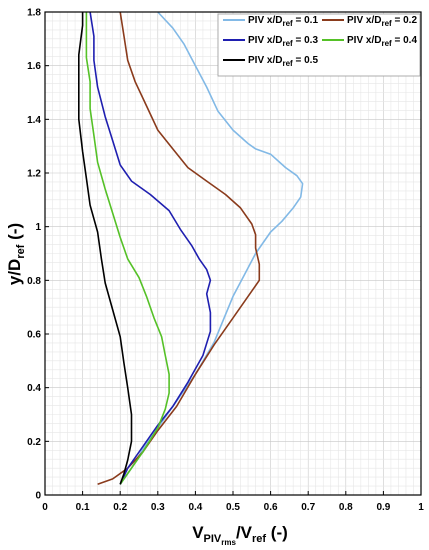  Describe the element at coordinates (45, 507) in the screenshot. I see `x-tick-label: 0` at that location.